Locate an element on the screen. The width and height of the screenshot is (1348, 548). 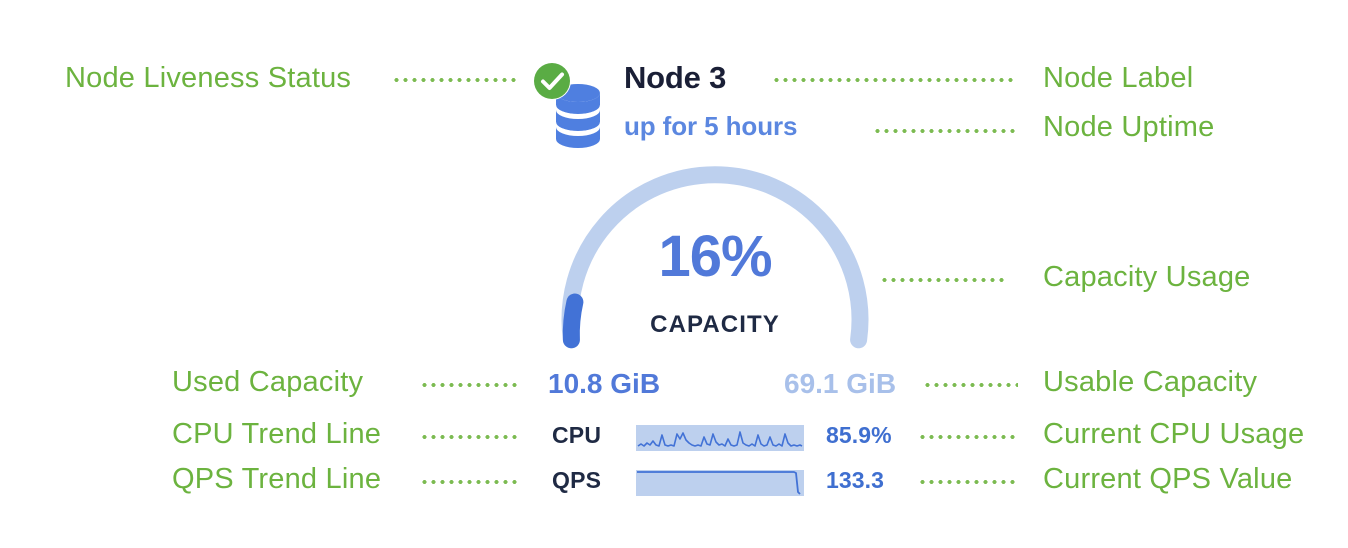
annotation-node-liveness-status: Node Liveness Status is located at coordinates (208, 78).